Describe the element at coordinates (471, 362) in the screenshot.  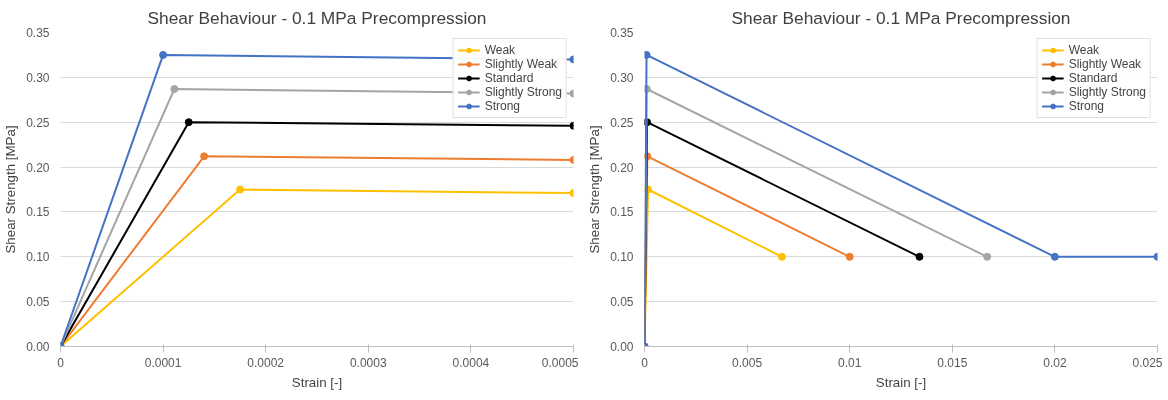
I see `x-tick-label: 0.0004` at that location.